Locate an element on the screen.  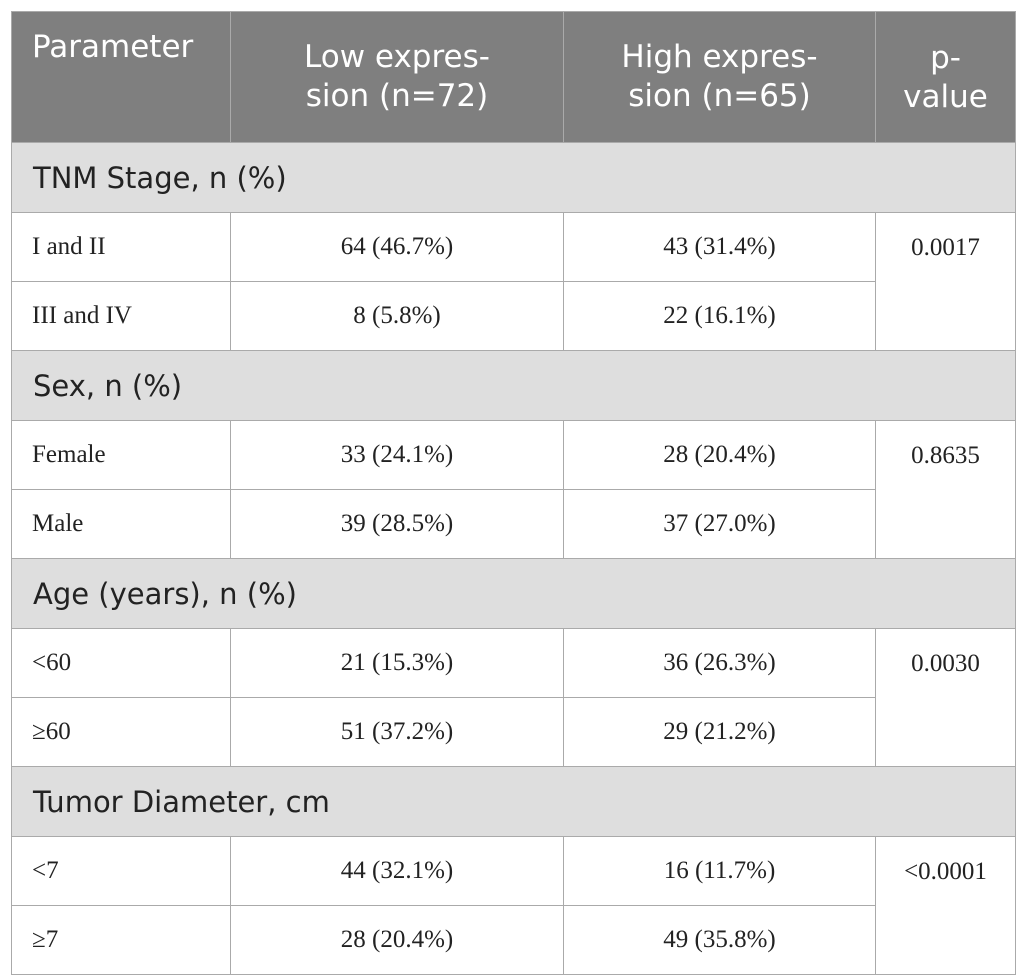
table-row: ≥60 51 (37.2%) 29 (21.2%) is located at coordinates (513, 732).